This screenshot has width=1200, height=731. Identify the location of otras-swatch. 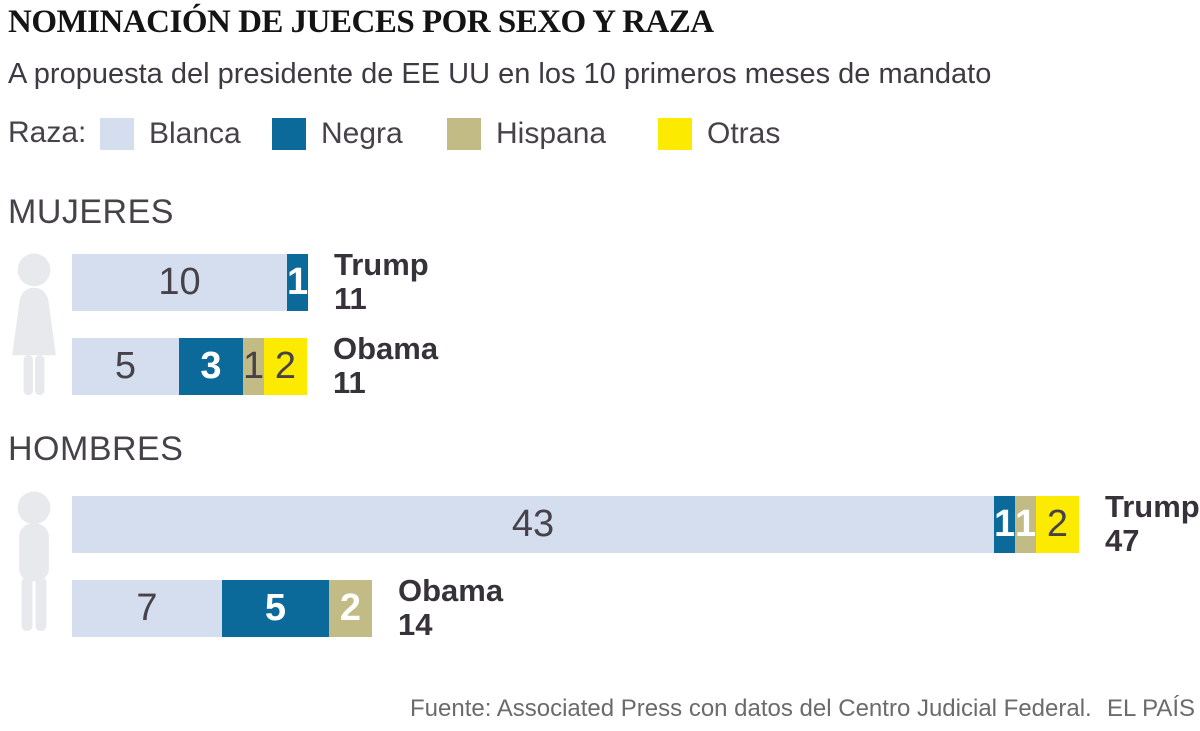
(675, 134).